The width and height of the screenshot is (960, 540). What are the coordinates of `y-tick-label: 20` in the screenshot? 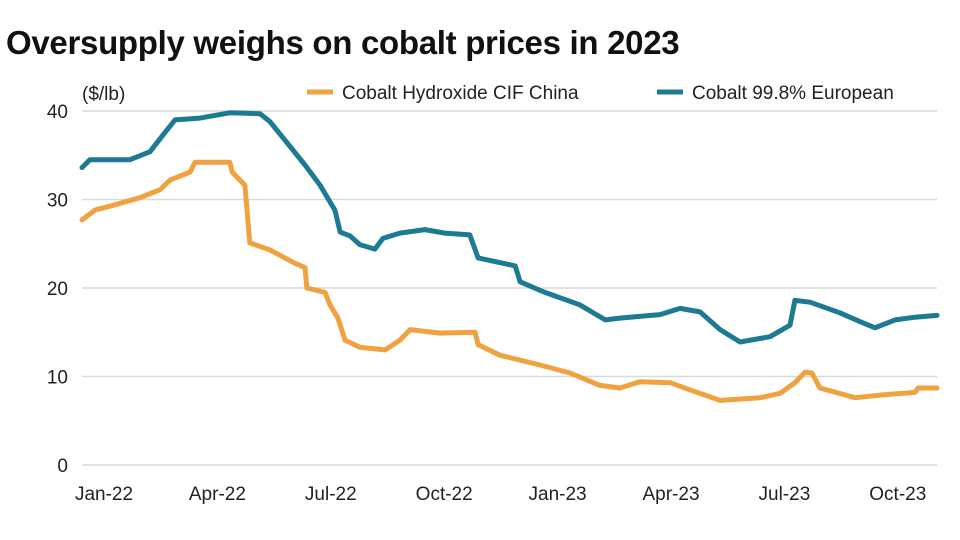 It's located at (57, 289).